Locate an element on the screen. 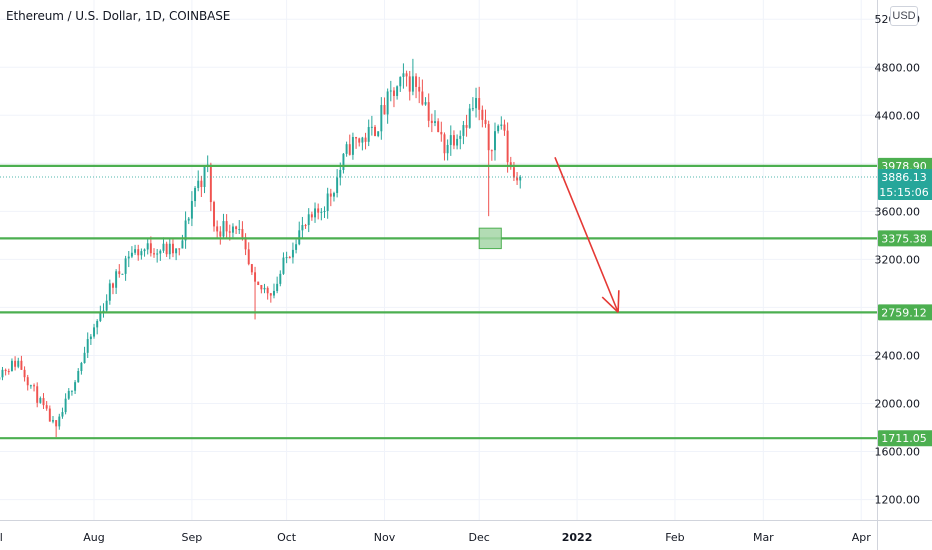 This screenshot has width=932, height=550. time-tick-label: Dec is located at coordinates (479, 537).